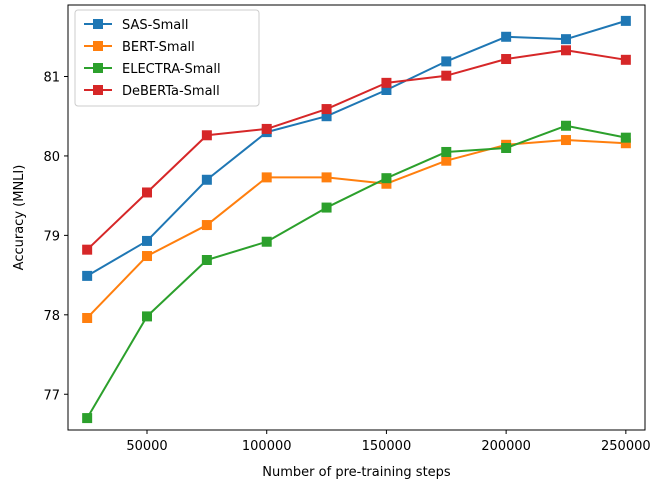  Describe the element at coordinates (155, 25) in the screenshot. I see `legend-label: SAS-Small` at that location.